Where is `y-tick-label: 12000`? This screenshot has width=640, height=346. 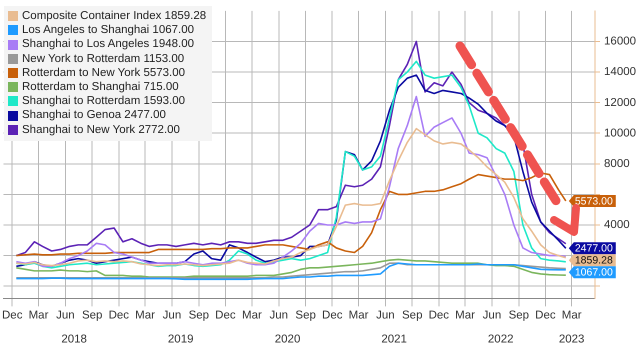
y-tick-label: 12000 is located at coordinates (620, 102).